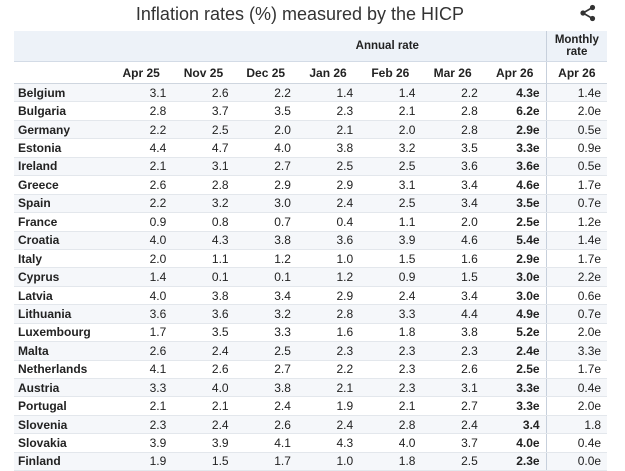  What do you see at coordinates (390, 259) in the screenshot?
I see `annual-value-cell: 1.5` at bounding box center [390, 259].